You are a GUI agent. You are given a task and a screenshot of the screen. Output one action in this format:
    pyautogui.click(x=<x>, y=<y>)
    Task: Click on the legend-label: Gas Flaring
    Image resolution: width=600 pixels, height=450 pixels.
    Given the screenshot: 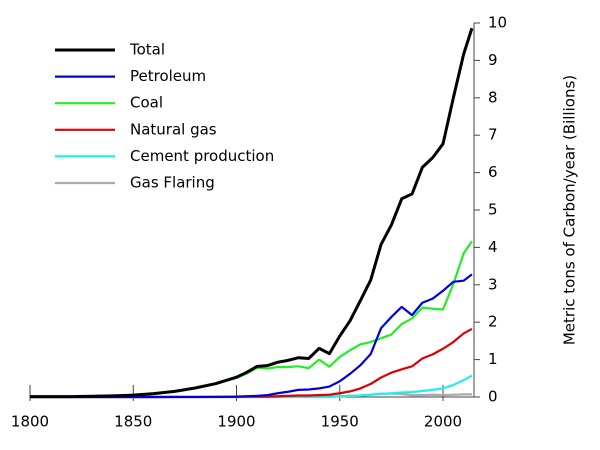 What is the action you would take?
    pyautogui.click(x=172, y=183)
    